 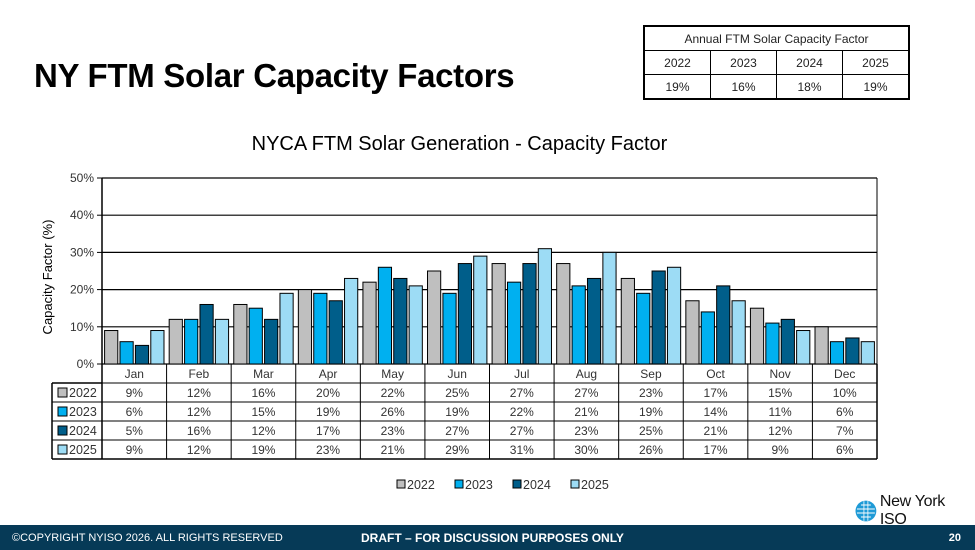 I want to click on bar-2023-oct, so click(x=707, y=338).